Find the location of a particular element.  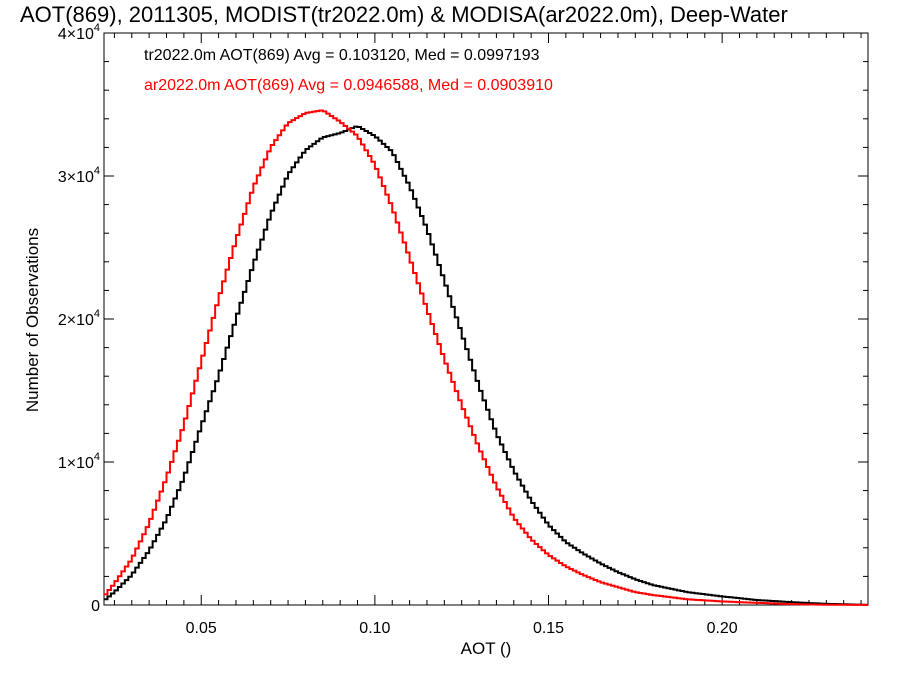

x-tick-label: 0.10 is located at coordinates (374, 628).